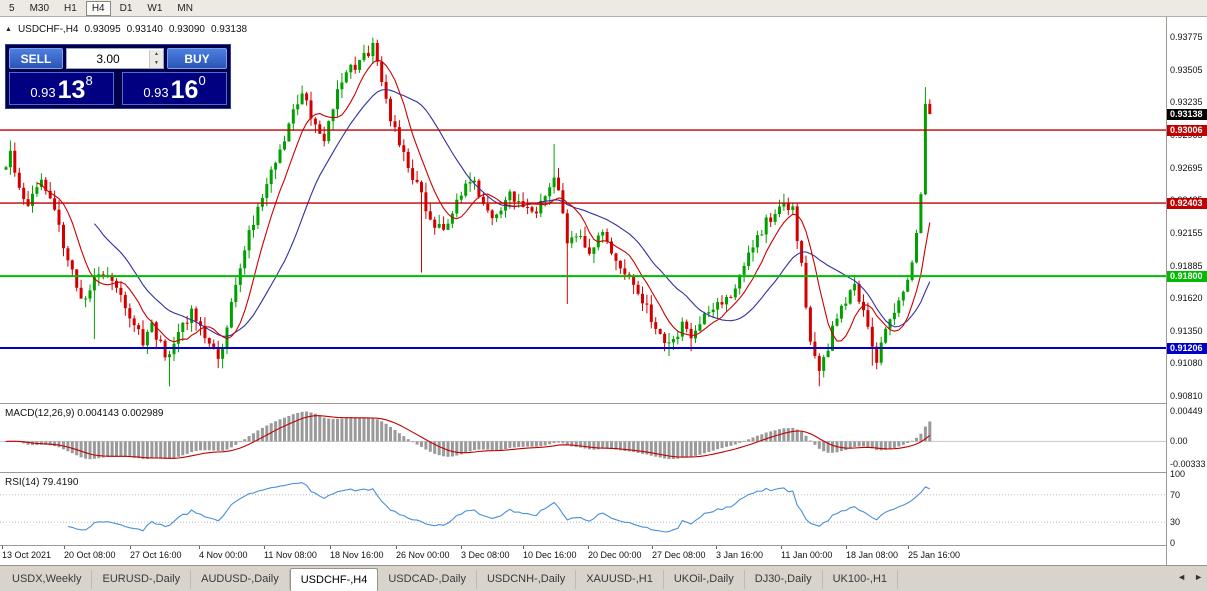  Describe the element at coordinates (485, 555) in the screenshot. I see `time-axis-label: 3 Dec 08:00` at that location.